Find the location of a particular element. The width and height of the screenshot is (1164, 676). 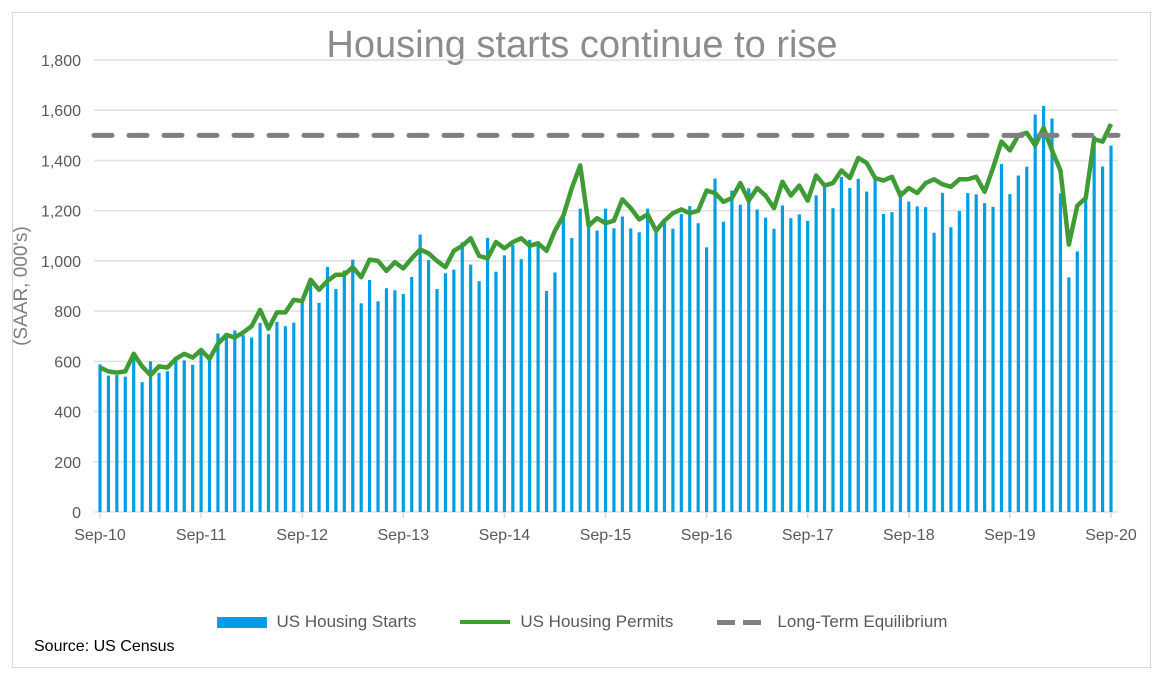

y-tick-label: 800 is located at coordinates (67, 312).